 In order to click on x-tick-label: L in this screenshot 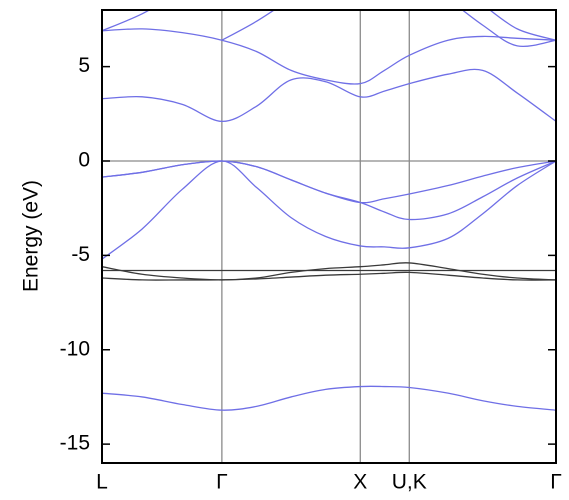, I will do `click(102, 482)`.